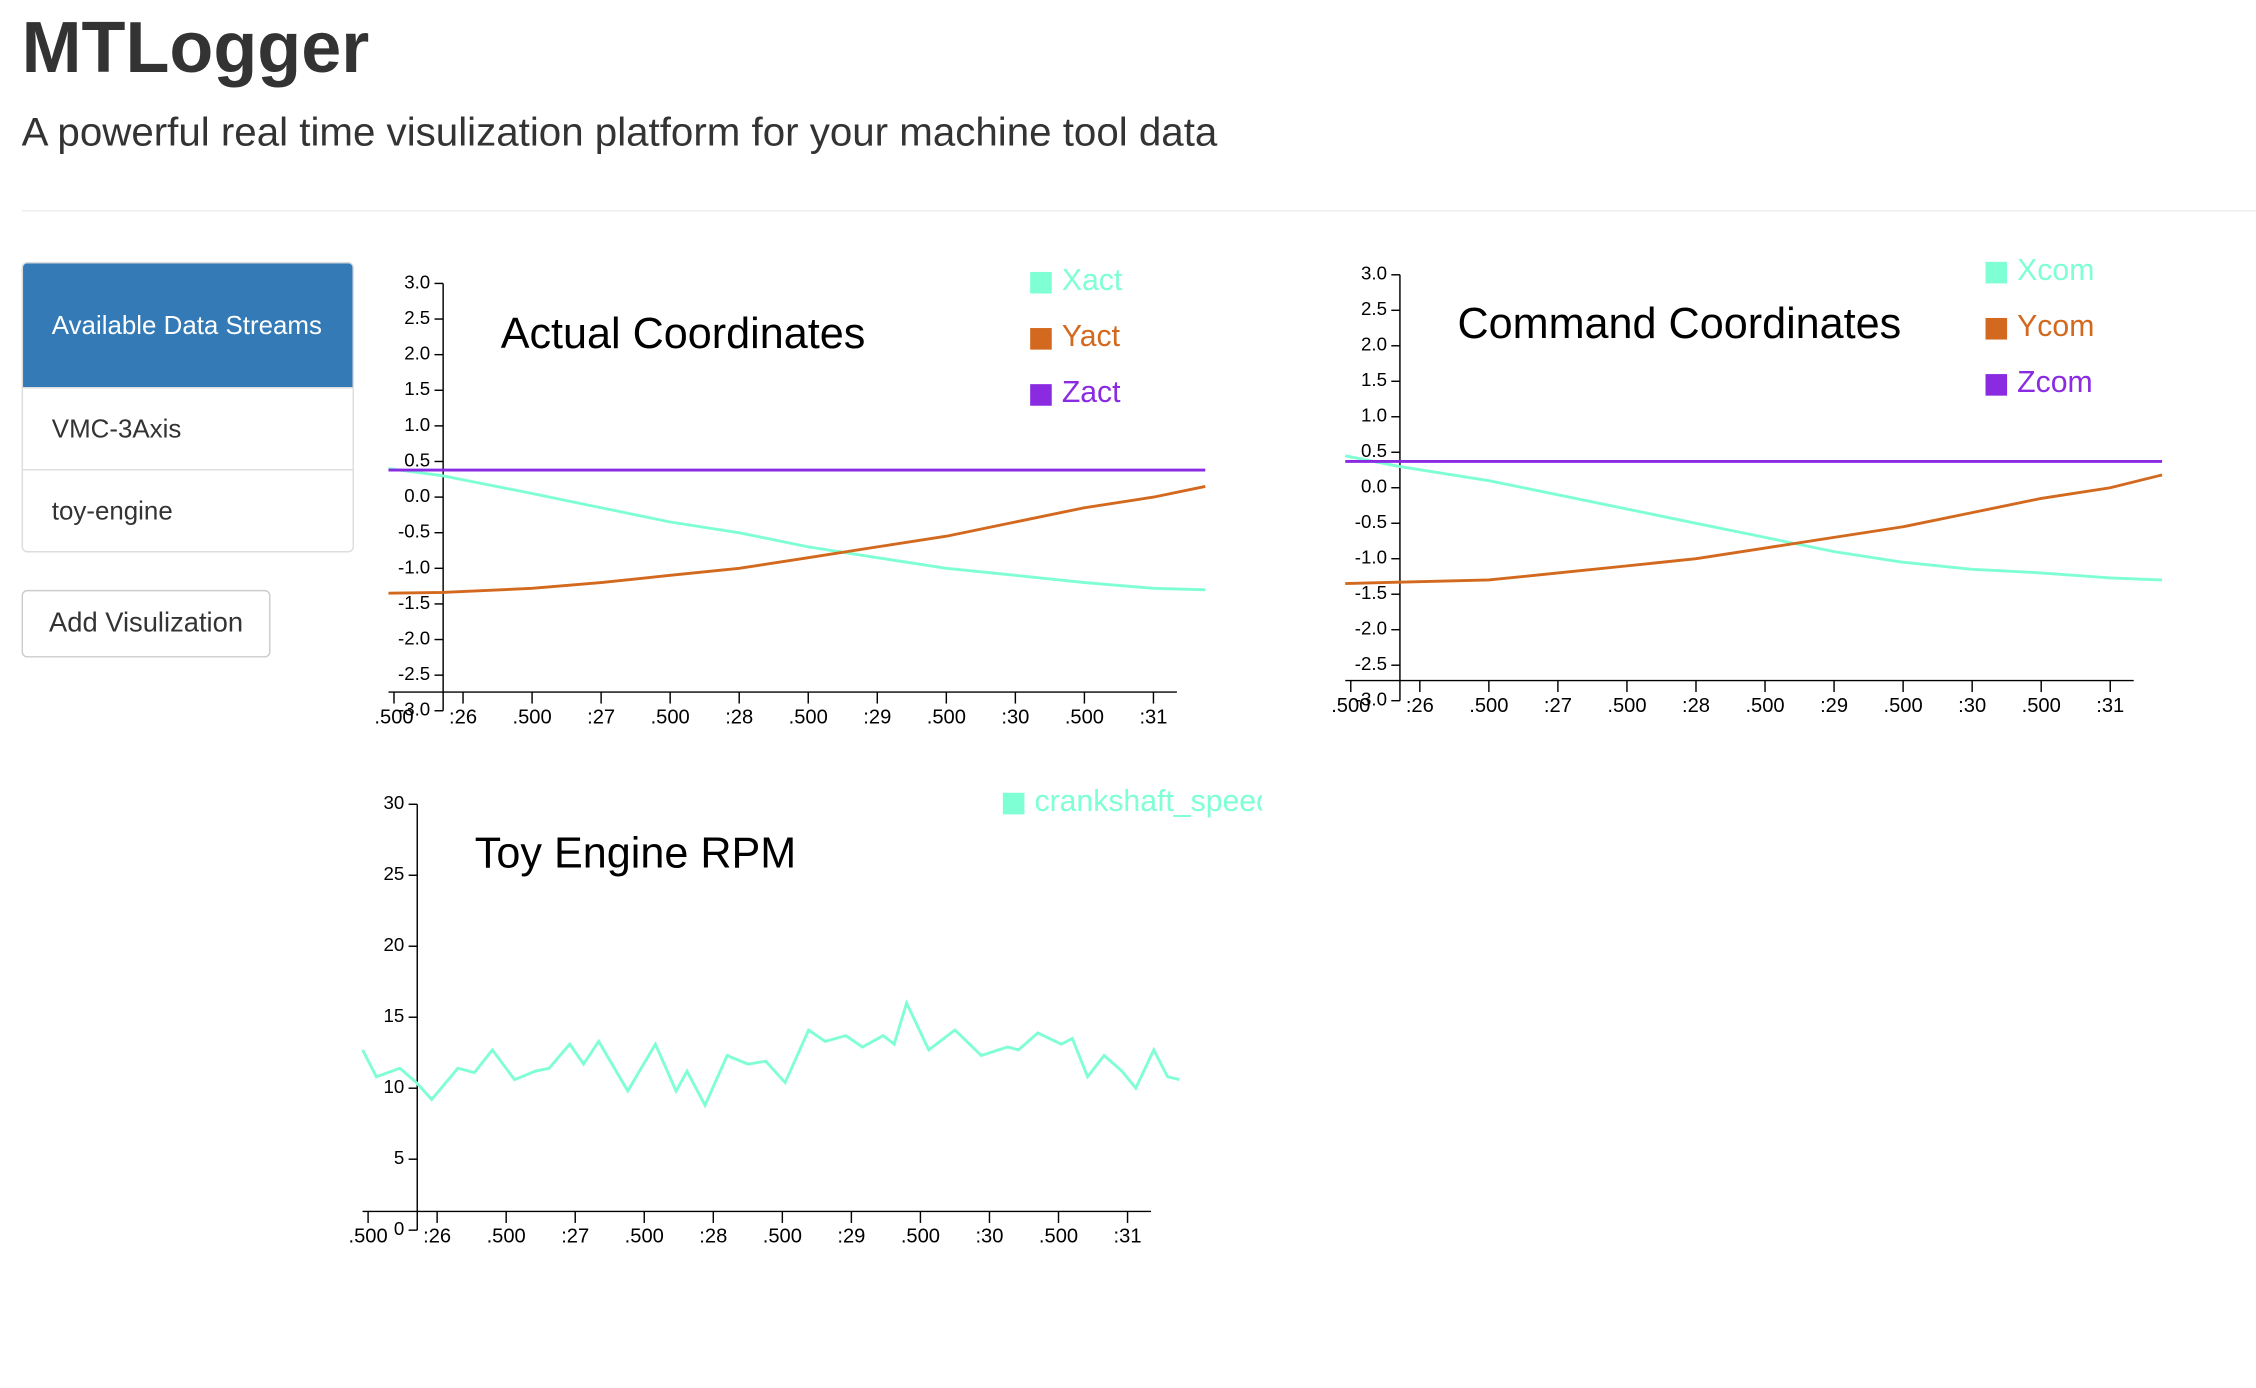  What do you see at coordinates (188, 428) in the screenshot?
I see `stream-item: VMC-3Axis` at bounding box center [188, 428].